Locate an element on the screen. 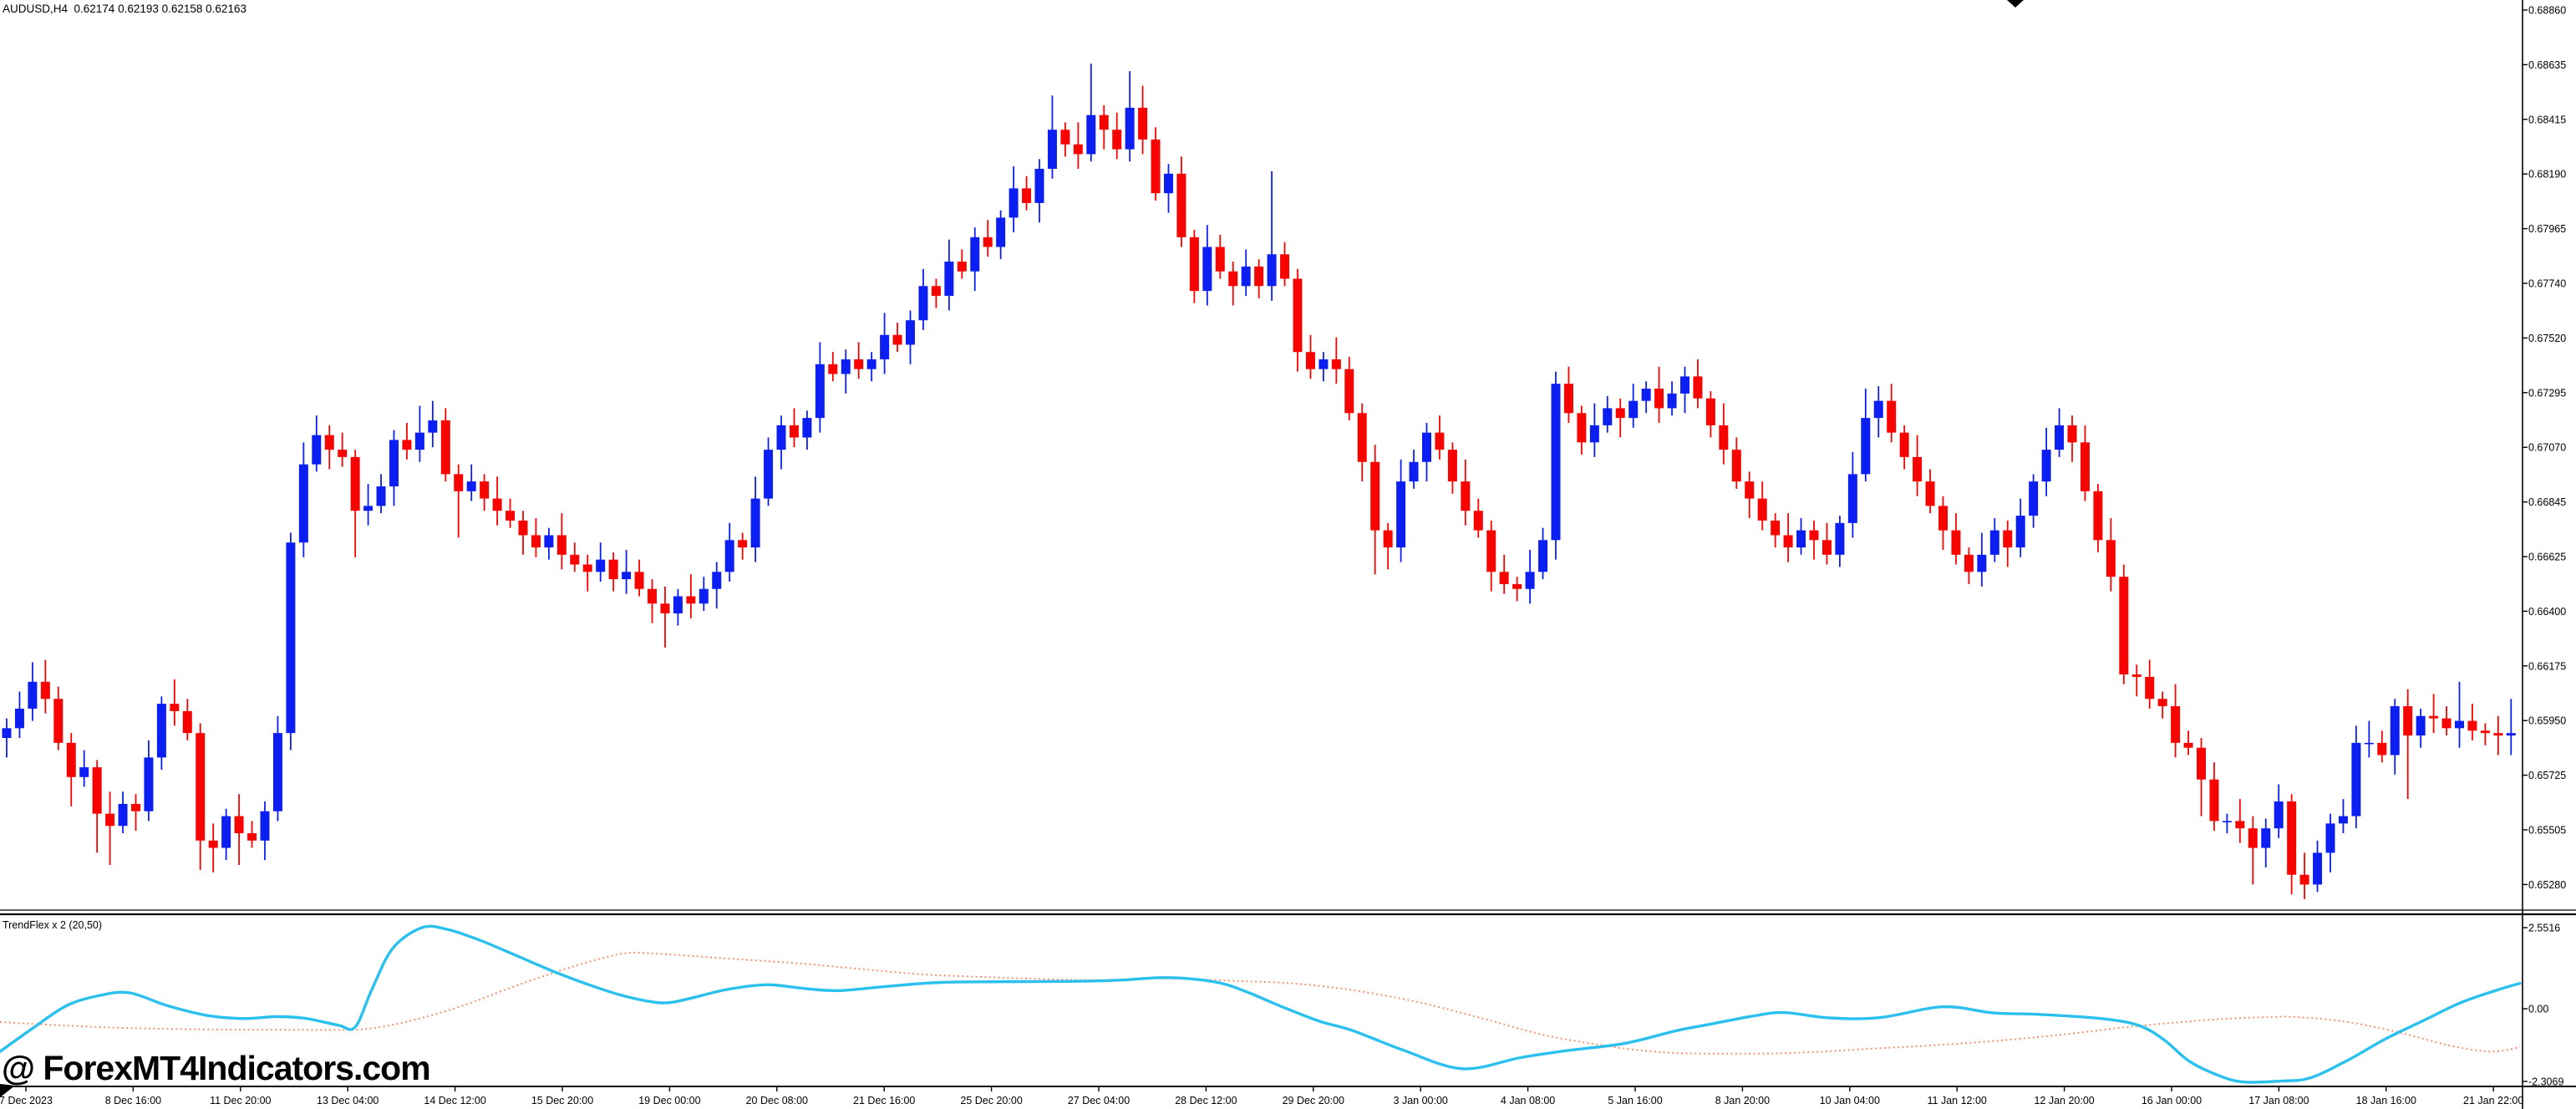 The width and height of the screenshot is (2576, 1109). time-axis-label: 15 Dec 20:00 is located at coordinates (562, 1100).